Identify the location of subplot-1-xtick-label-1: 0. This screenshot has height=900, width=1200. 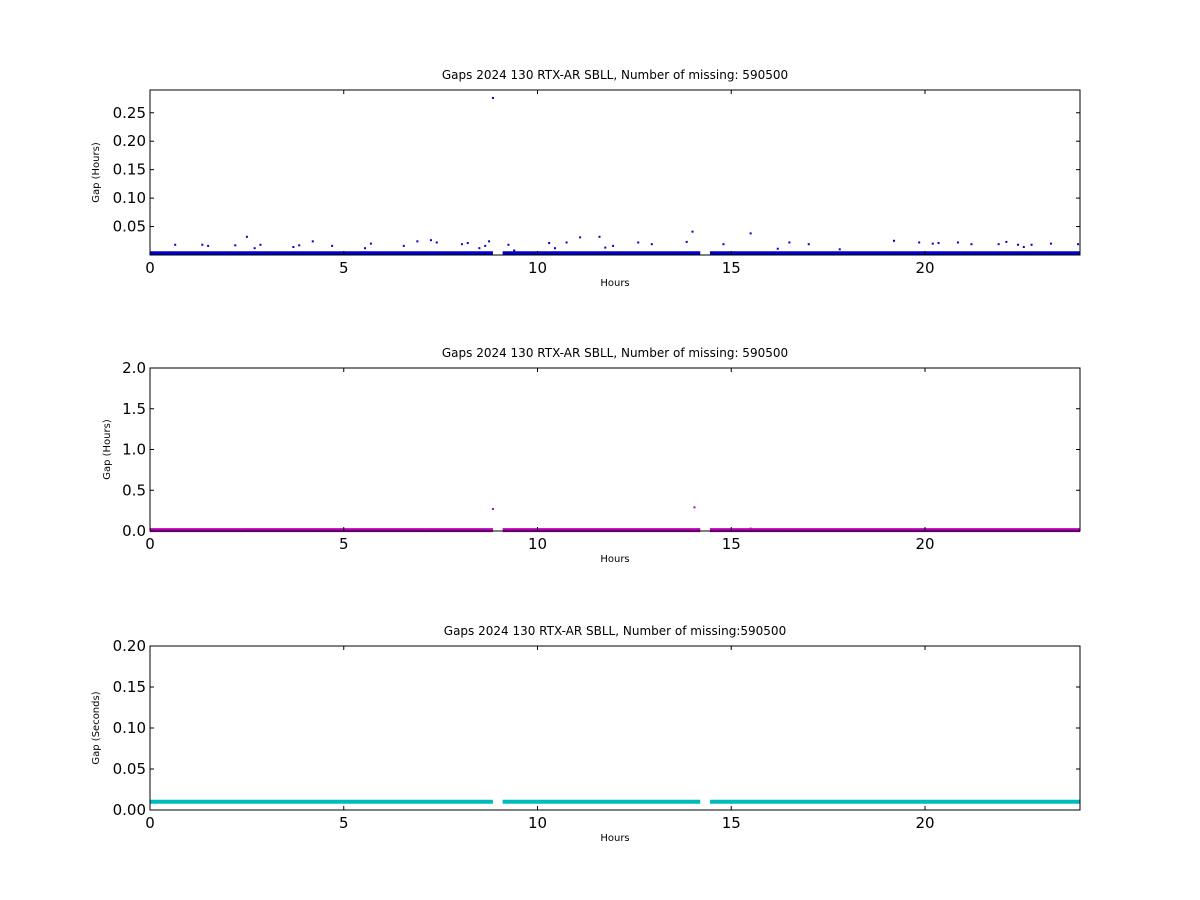
(150, 268).